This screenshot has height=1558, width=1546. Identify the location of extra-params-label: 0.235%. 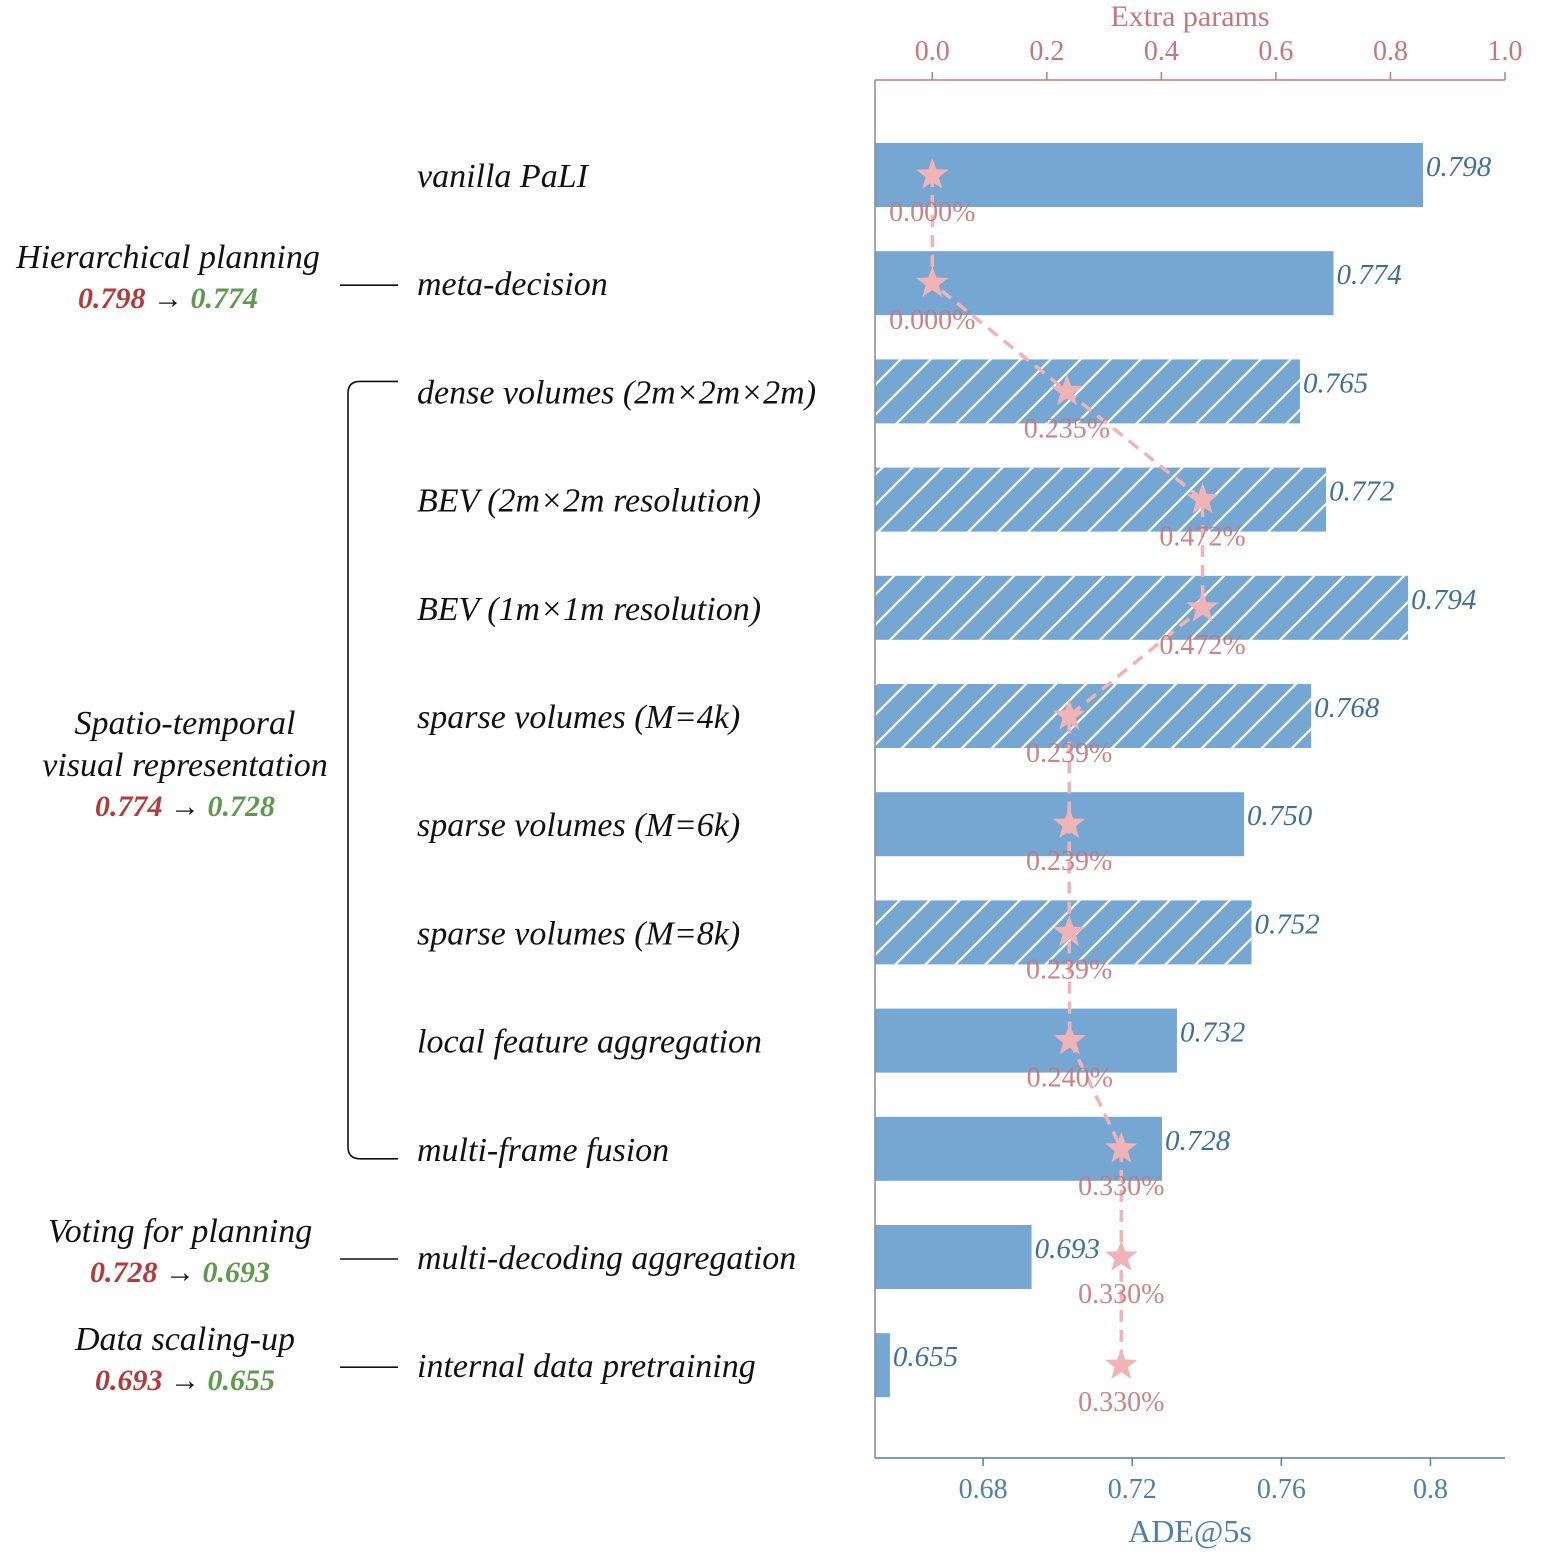
(1067, 428).